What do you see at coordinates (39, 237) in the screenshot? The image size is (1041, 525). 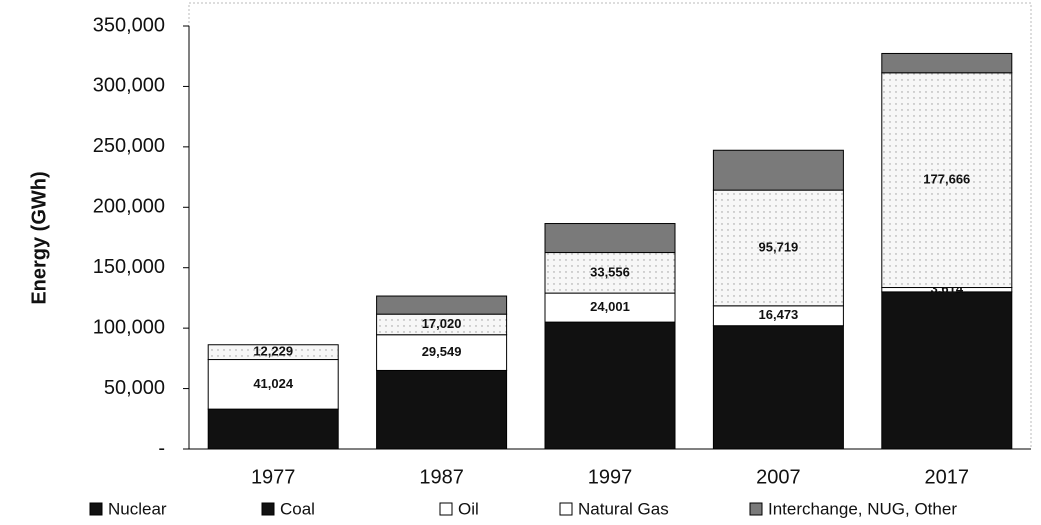 I see `y-axis-label: Energy (GWh)` at bounding box center [39, 237].